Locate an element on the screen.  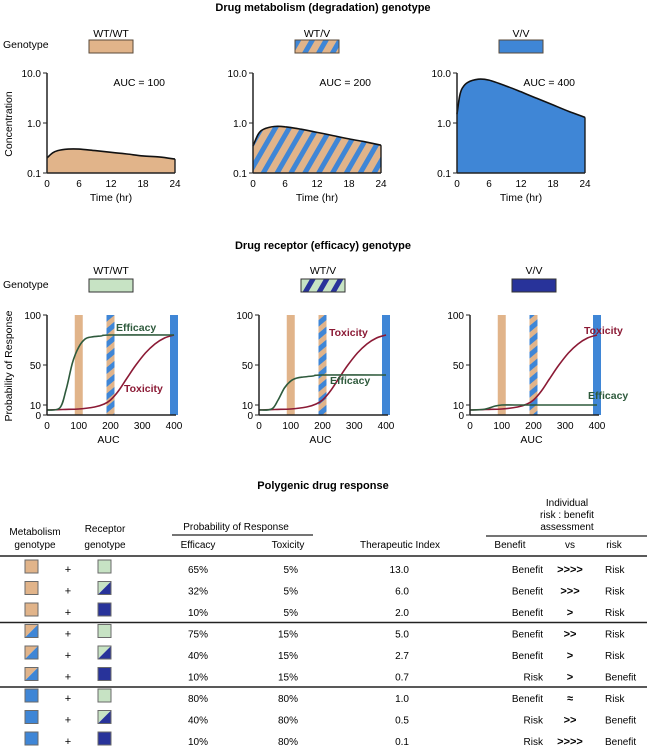
y-tick-label: 0 is located at coordinates (250, 416).